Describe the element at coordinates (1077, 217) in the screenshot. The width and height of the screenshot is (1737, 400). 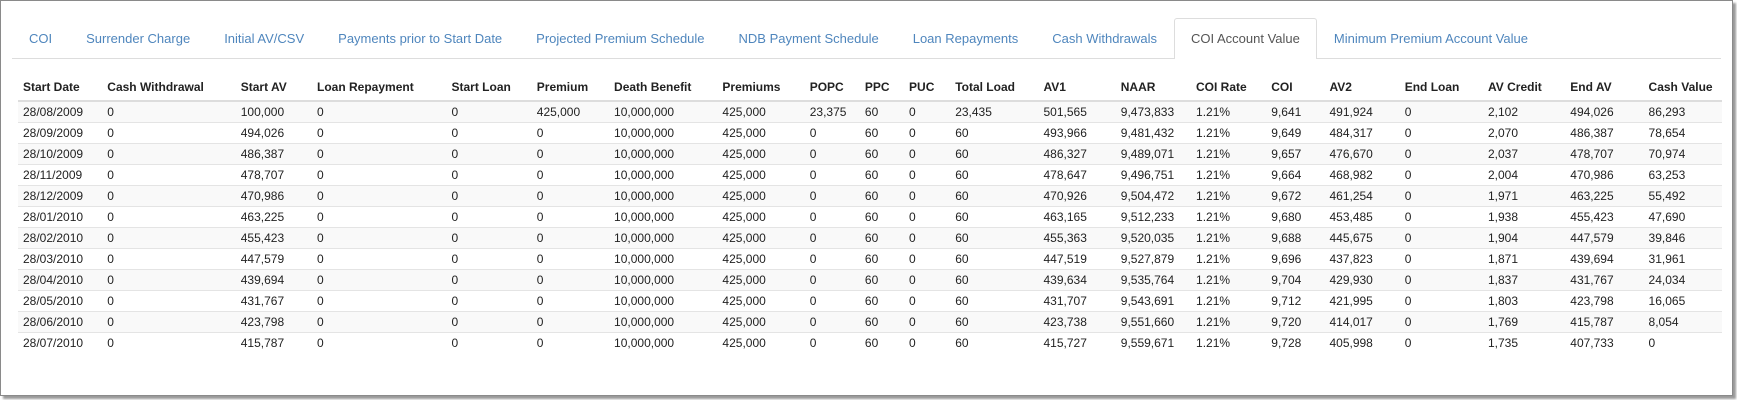
I see `table-cell: 463,165` at that location.